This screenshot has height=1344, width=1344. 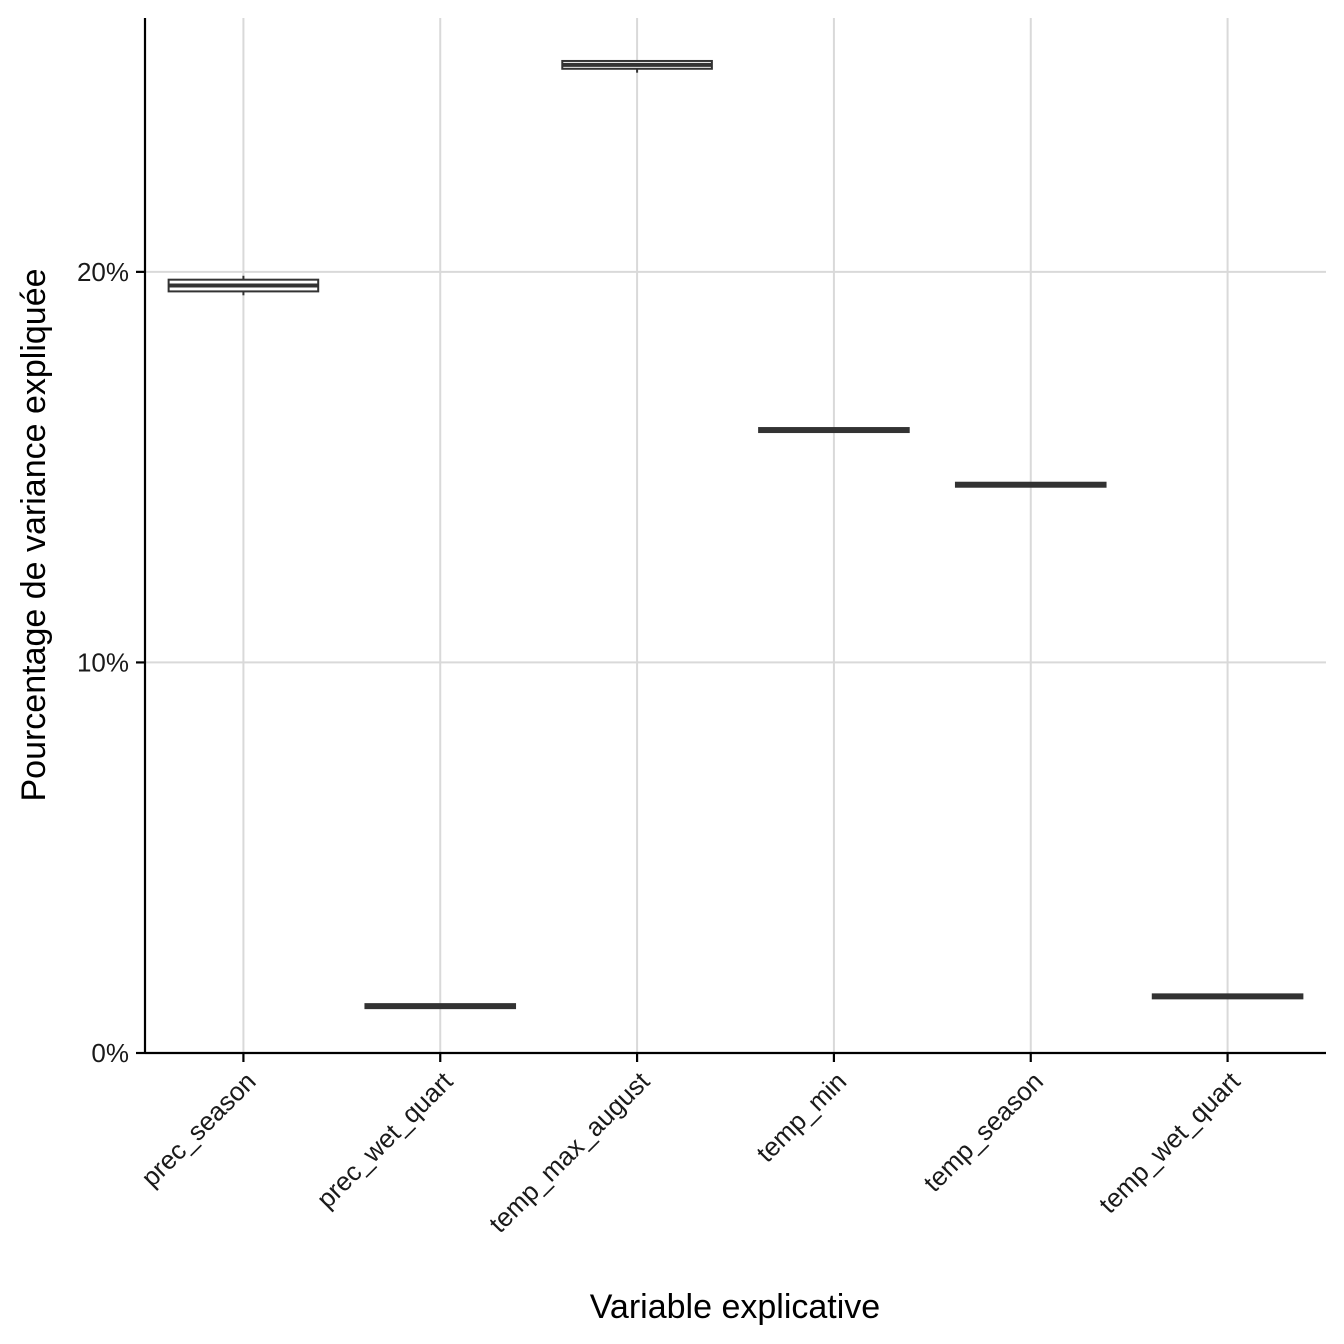 What do you see at coordinates (801, 1117) in the screenshot?
I see `x-tick-label: temp_min` at bounding box center [801, 1117].